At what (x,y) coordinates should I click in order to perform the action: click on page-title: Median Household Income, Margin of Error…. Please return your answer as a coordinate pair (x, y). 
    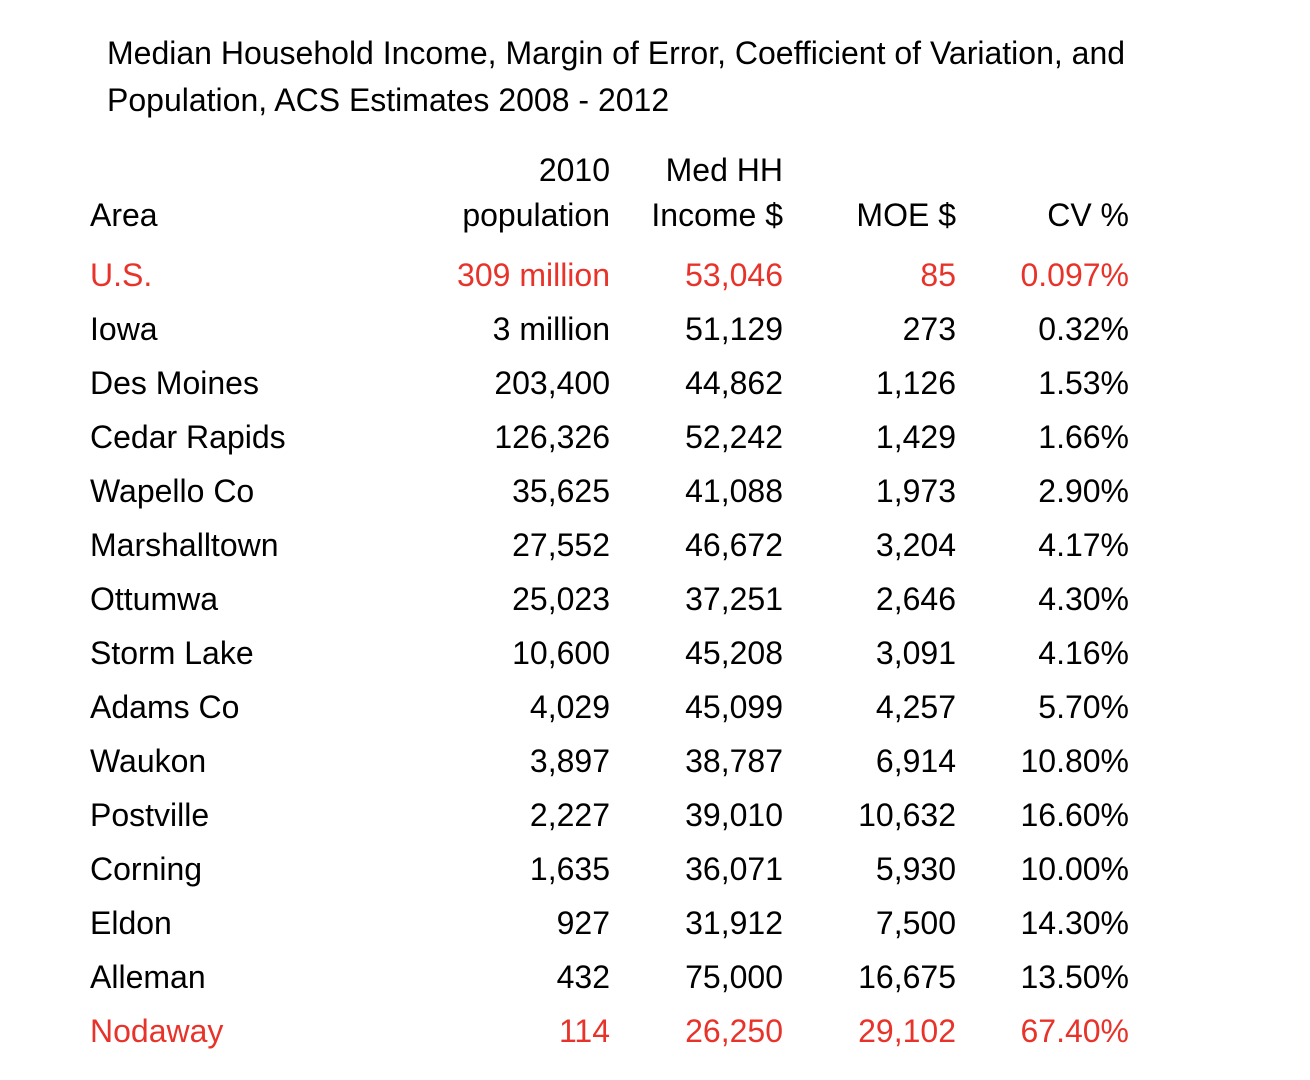
    Looking at the image, I should click on (616, 76).